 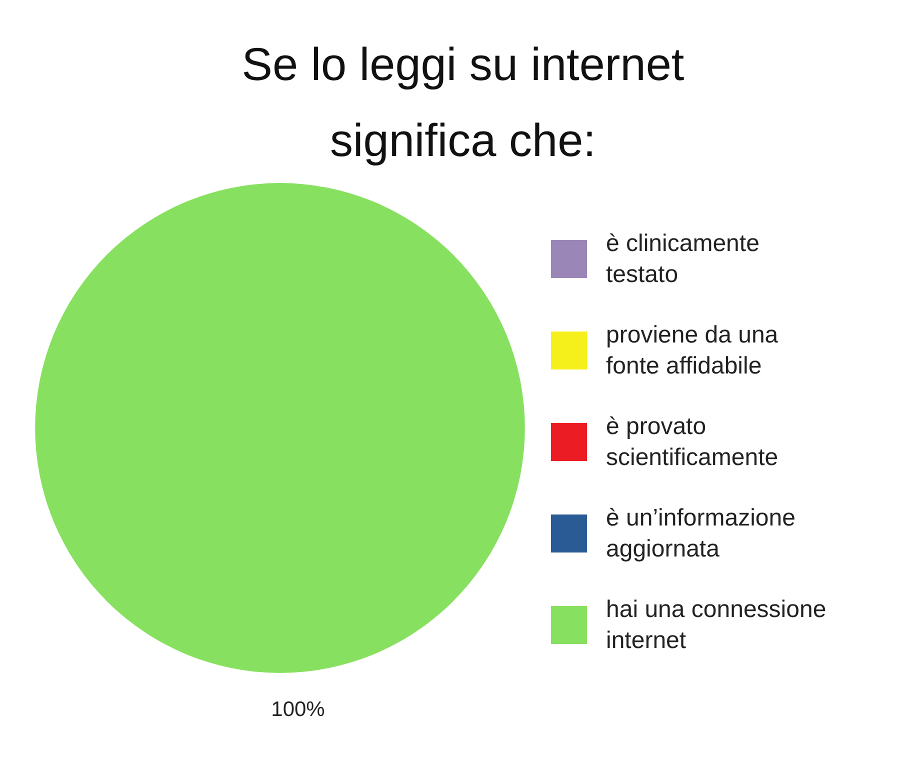 What do you see at coordinates (692, 442) in the screenshot?
I see `legend-label: è provato scientificamente` at bounding box center [692, 442].